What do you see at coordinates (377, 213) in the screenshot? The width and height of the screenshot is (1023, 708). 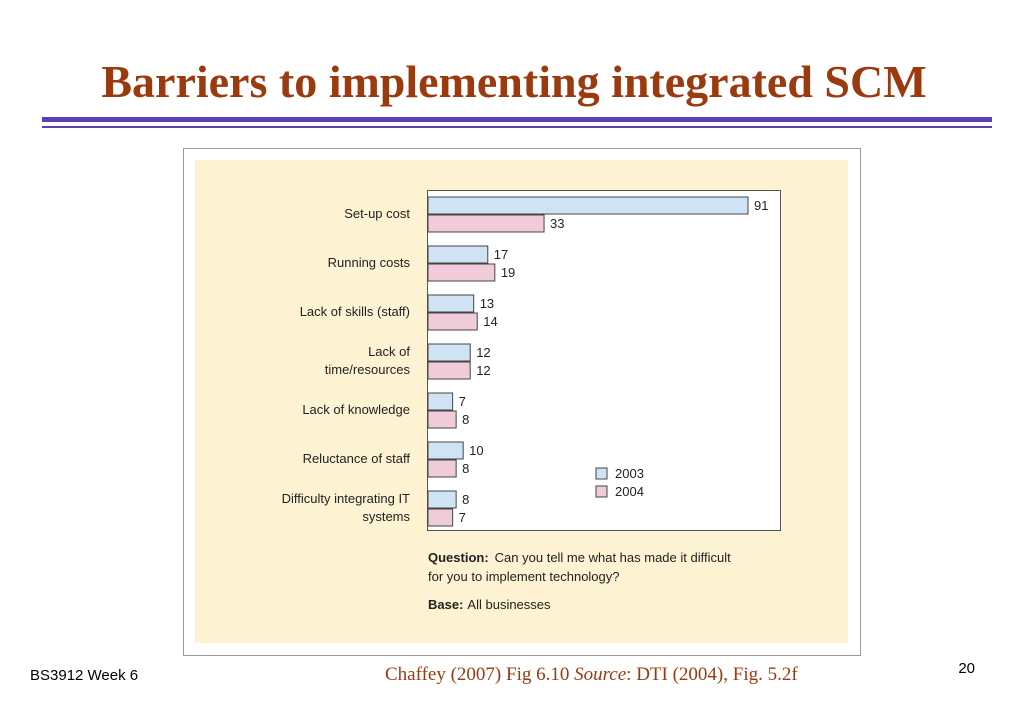 I see `y-tick-label: Set-up cost` at bounding box center [377, 213].